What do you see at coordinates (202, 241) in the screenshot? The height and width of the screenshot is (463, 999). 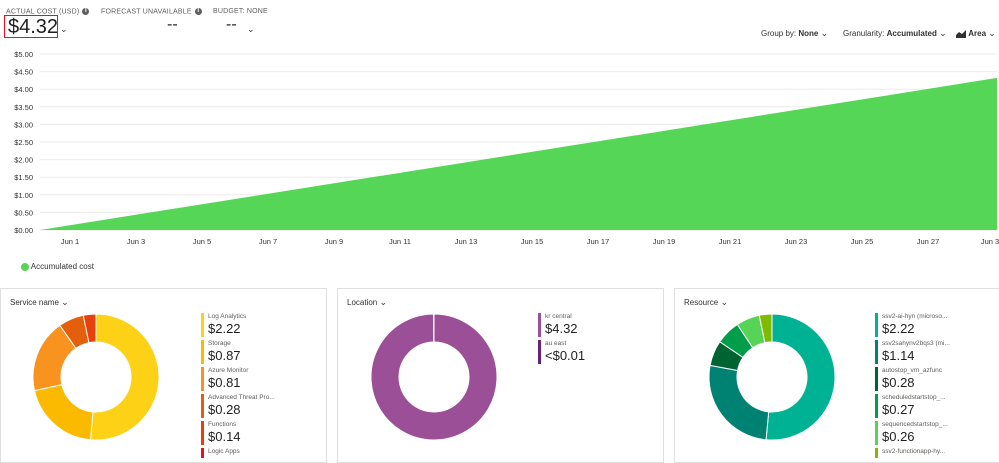 I see `x-tick-label: Jun 5` at bounding box center [202, 241].